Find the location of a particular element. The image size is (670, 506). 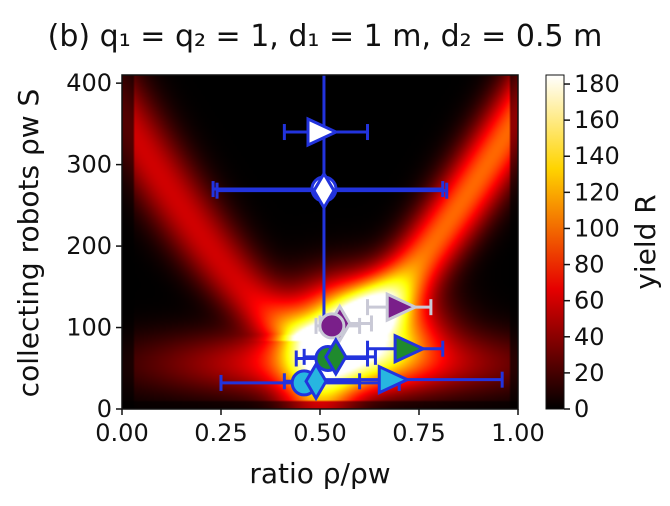

data-markers is located at coordinates (358, 259).